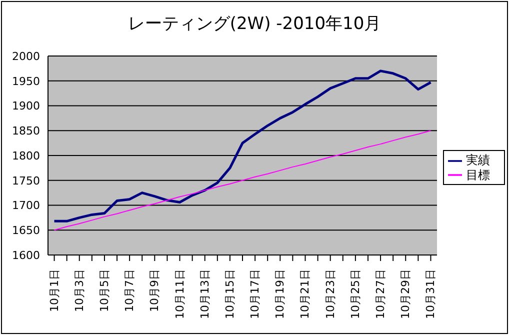 Image resolution: width=509 pixels, height=335 pixels. I want to click on x-tick-label: 10月1日, so click(54, 290).